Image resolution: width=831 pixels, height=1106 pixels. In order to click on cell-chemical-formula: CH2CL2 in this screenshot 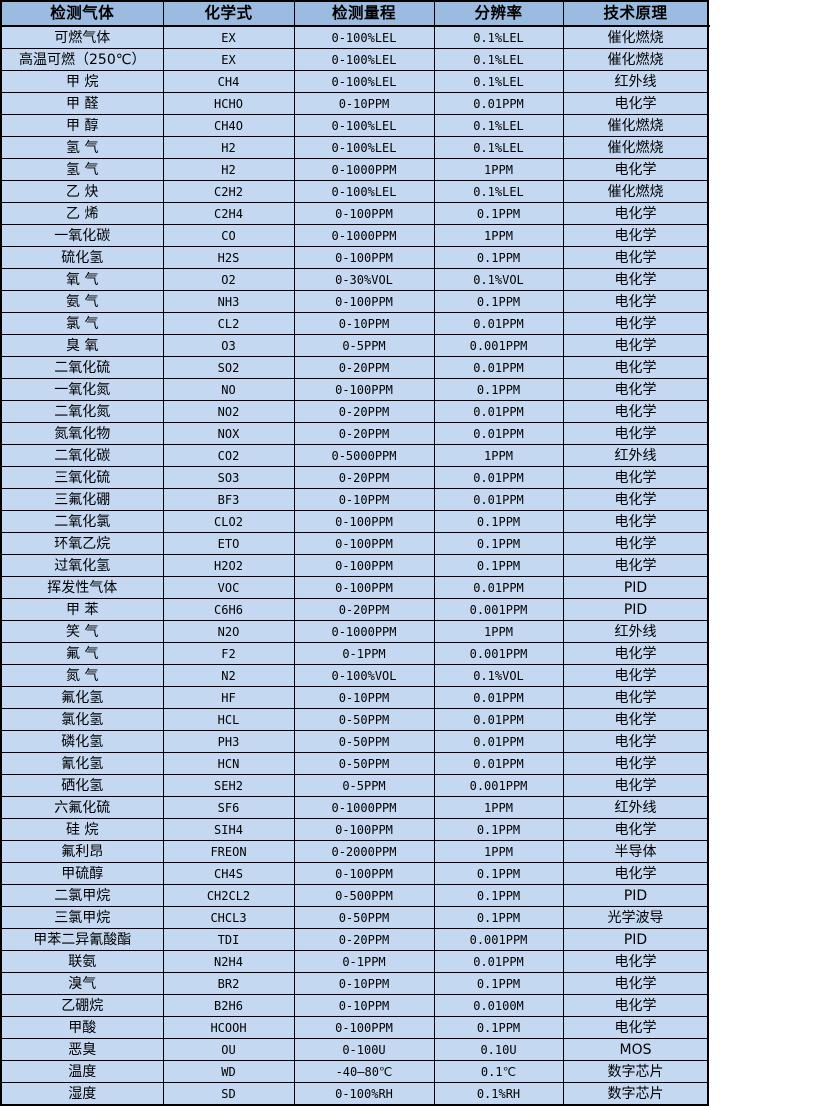, I will do `click(228, 895)`.